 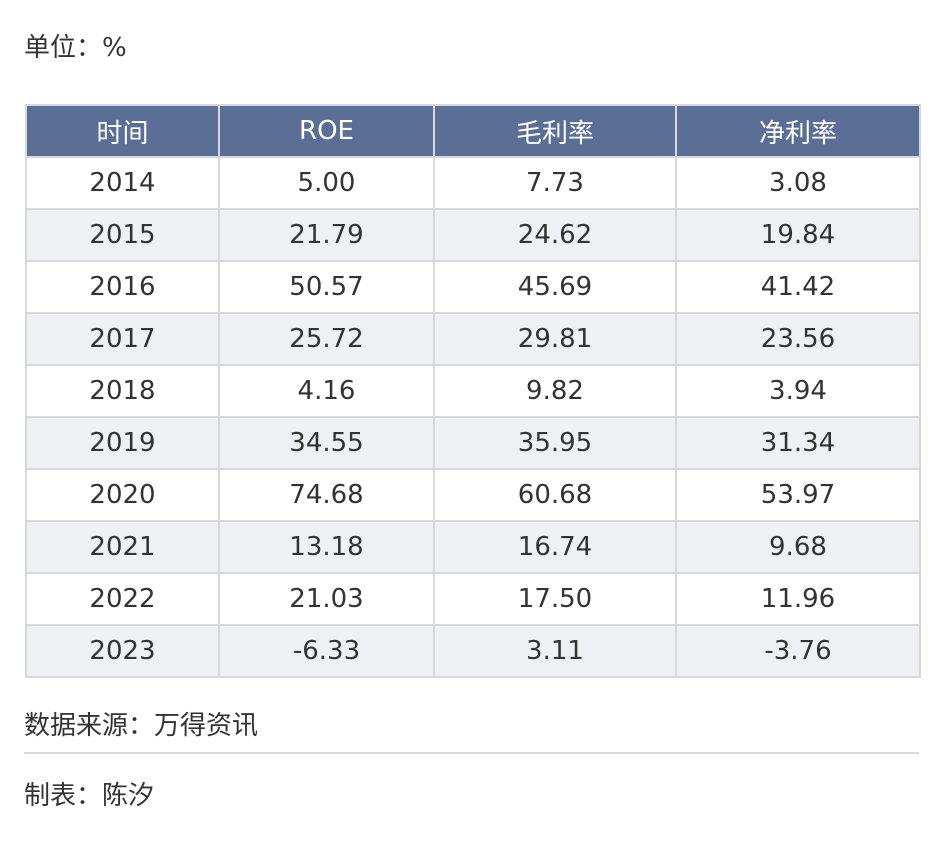 I want to click on table-row: 2021 13.18 16.74 9.68, so click(x=473, y=547).